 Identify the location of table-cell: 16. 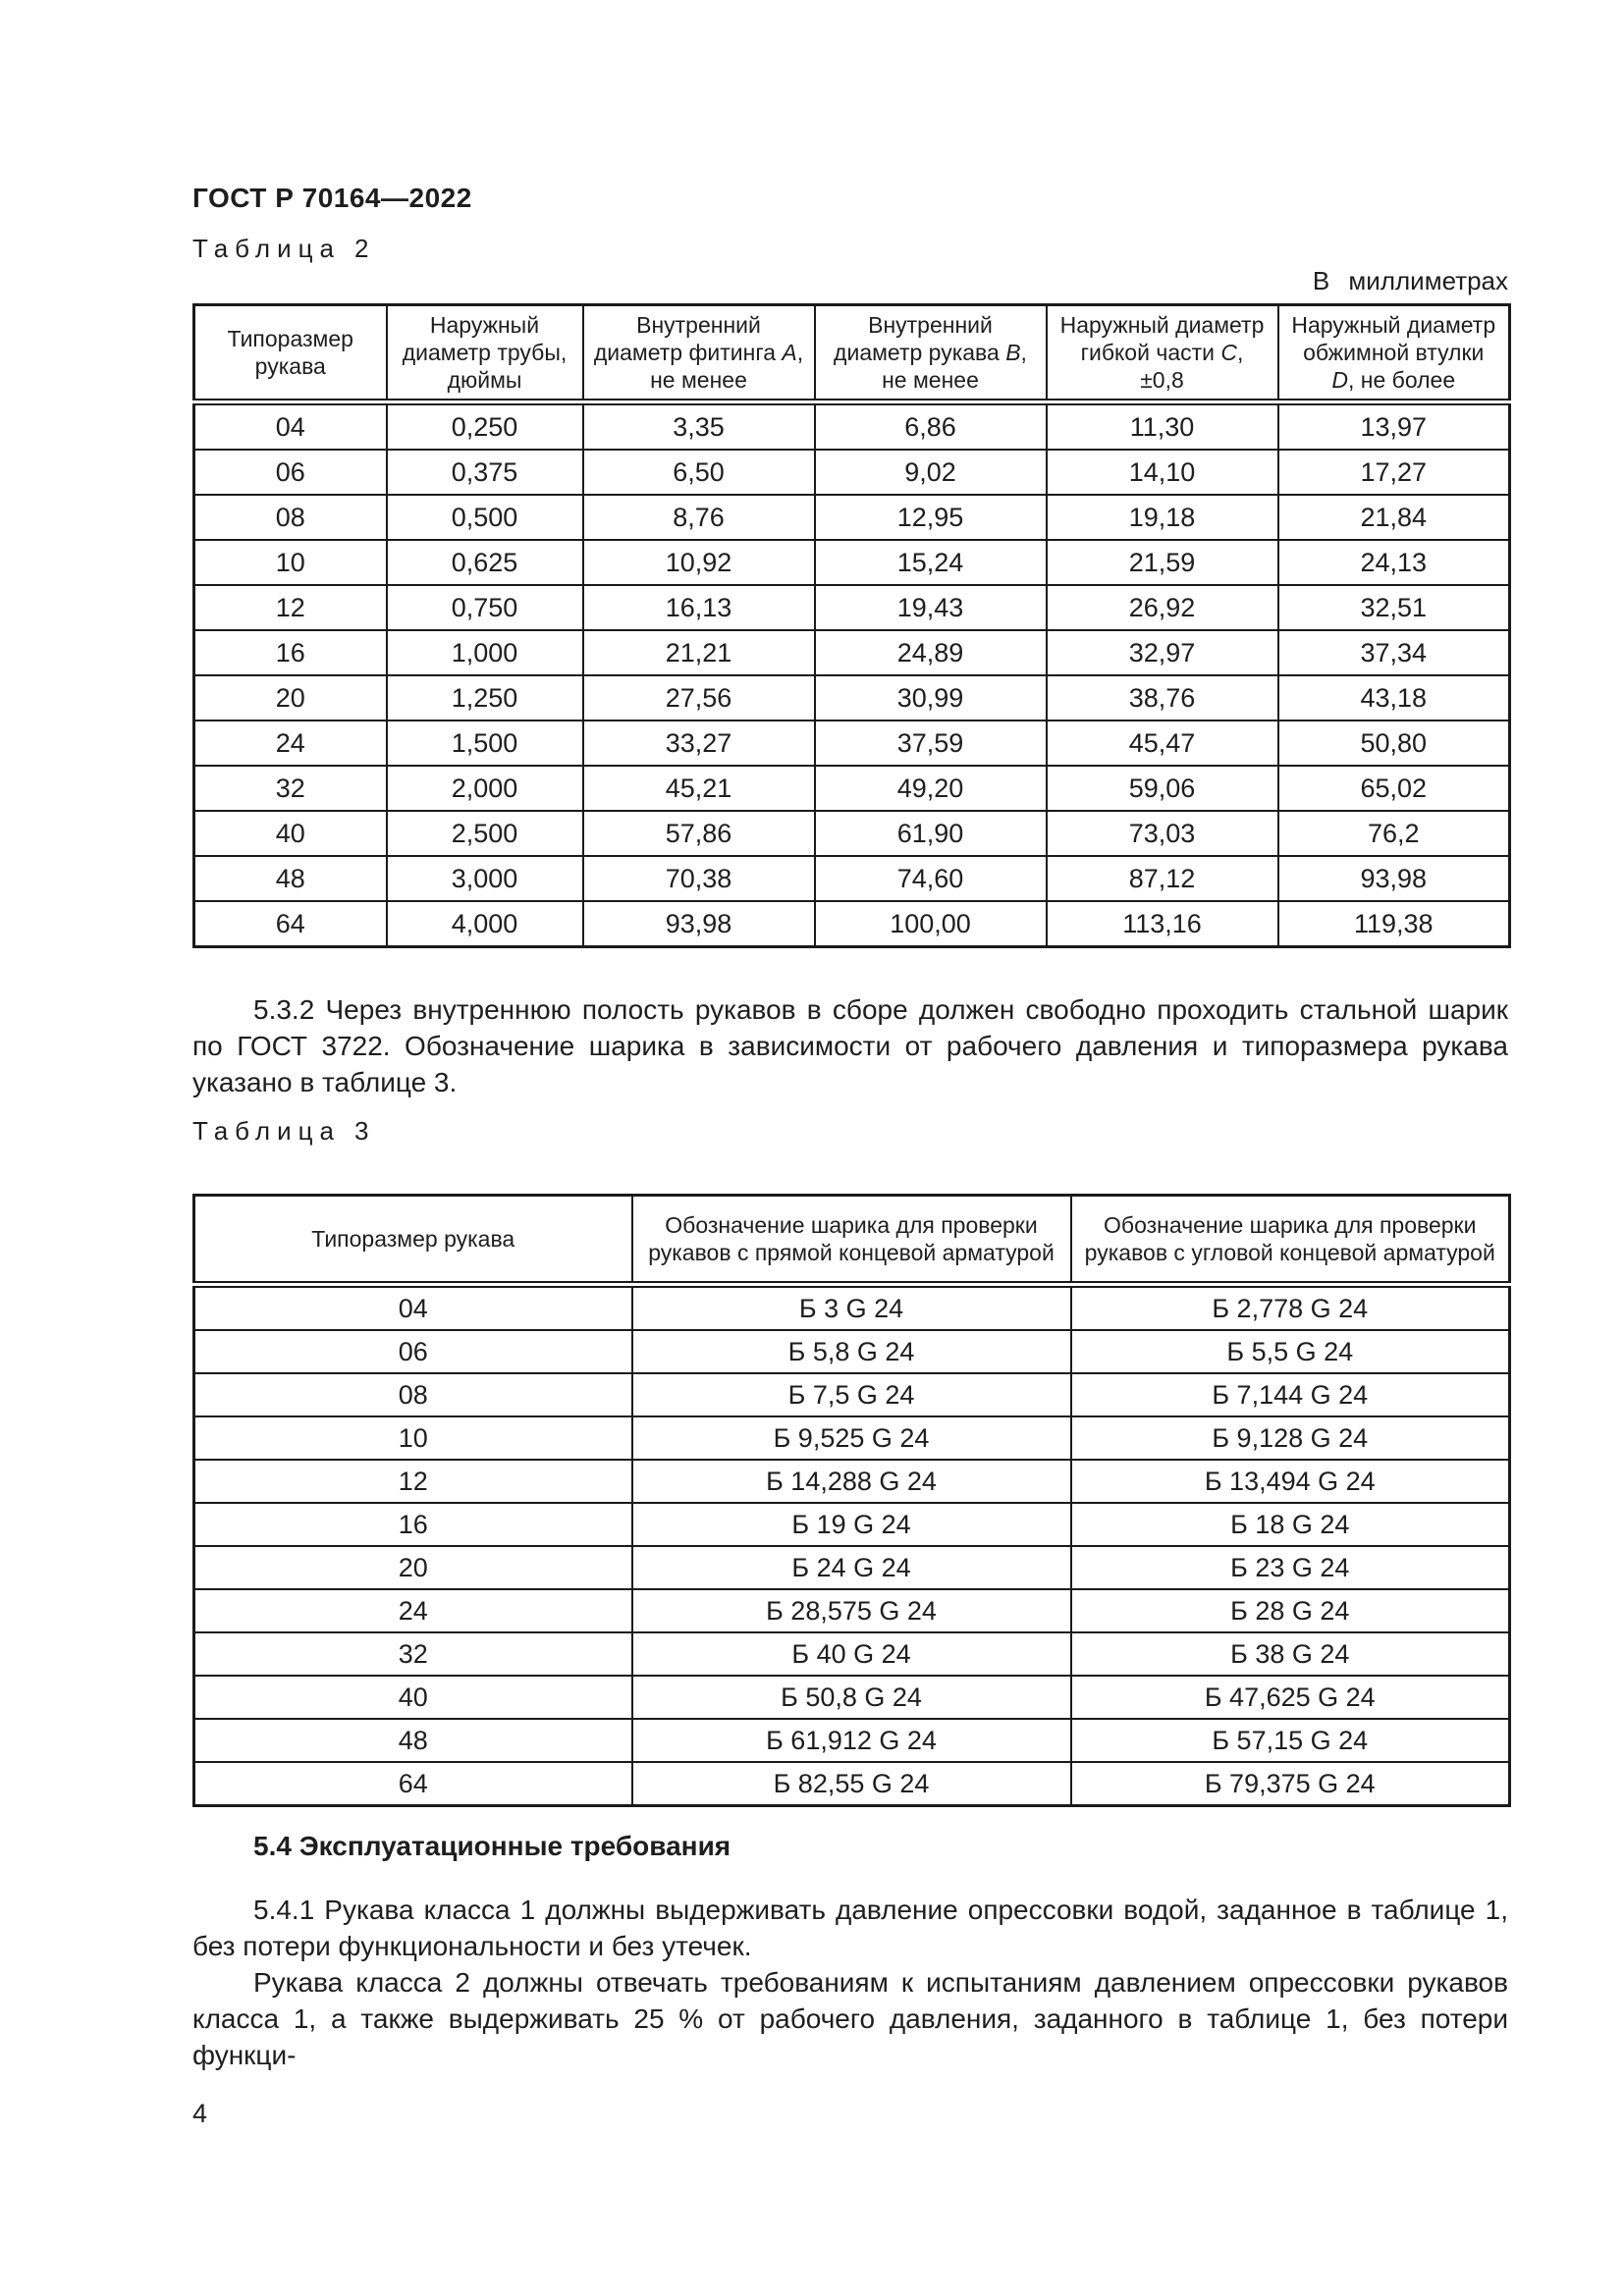
(290, 652).